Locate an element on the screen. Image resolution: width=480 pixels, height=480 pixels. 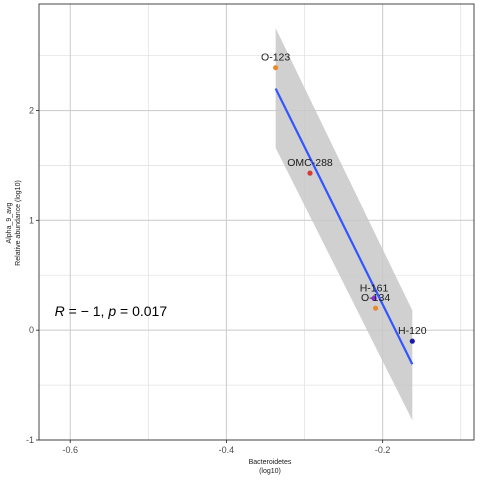
x-tick-label: -0.4 is located at coordinates (227, 450).